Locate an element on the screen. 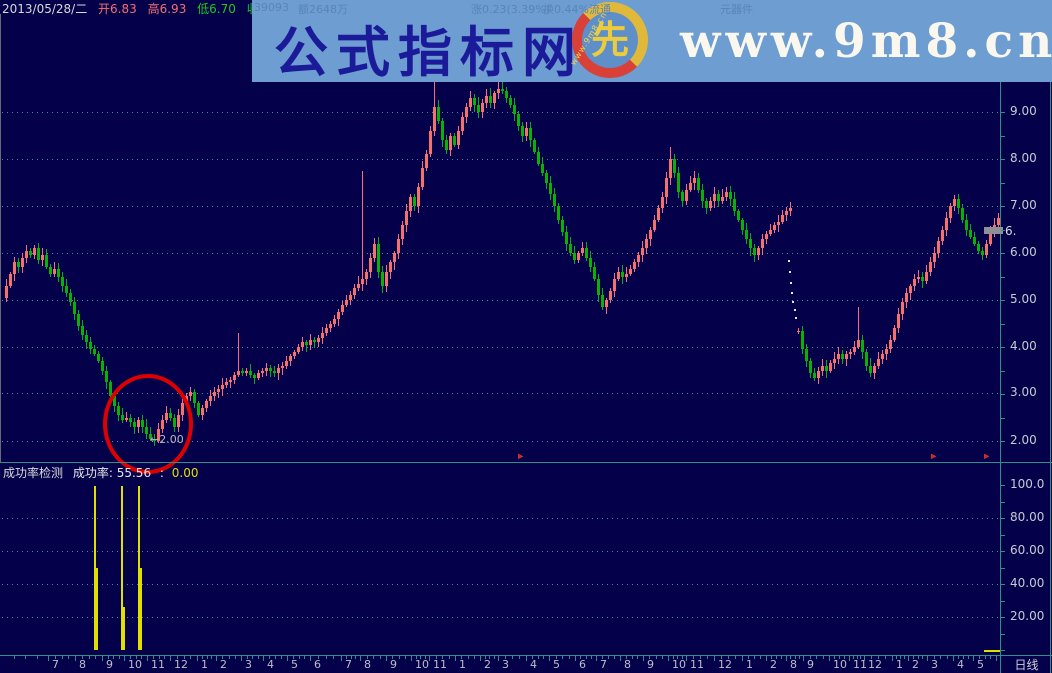 The width and height of the screenshot is (1052, 673). y-axis-label: 7.00 is located at coordinates (1023, 205).